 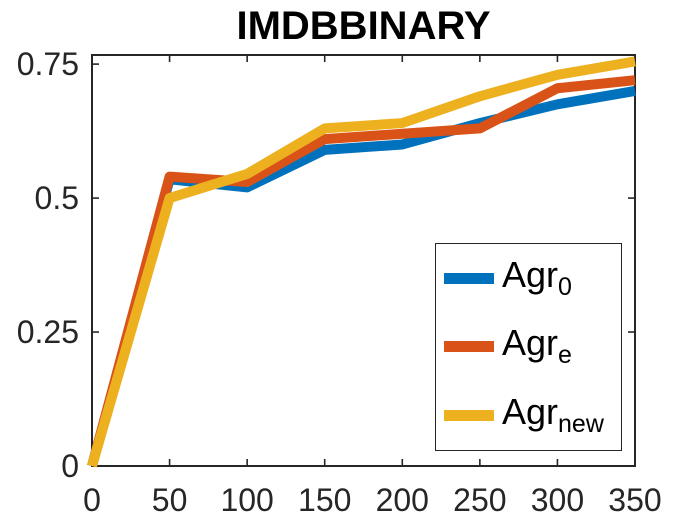 What do you see at coordinates (557, 500) in the screenshot?
I see `x-tick-label: 300` at bounding box center [557, 500].